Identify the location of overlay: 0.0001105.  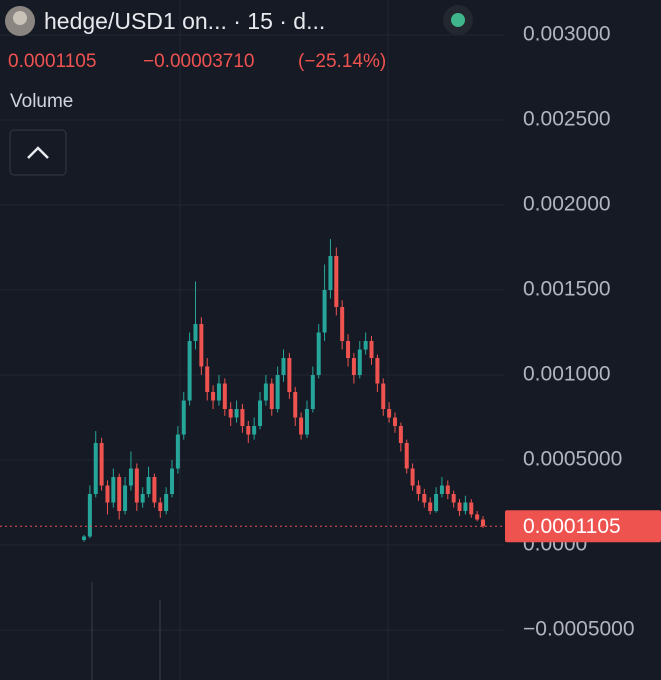
(330, 526).